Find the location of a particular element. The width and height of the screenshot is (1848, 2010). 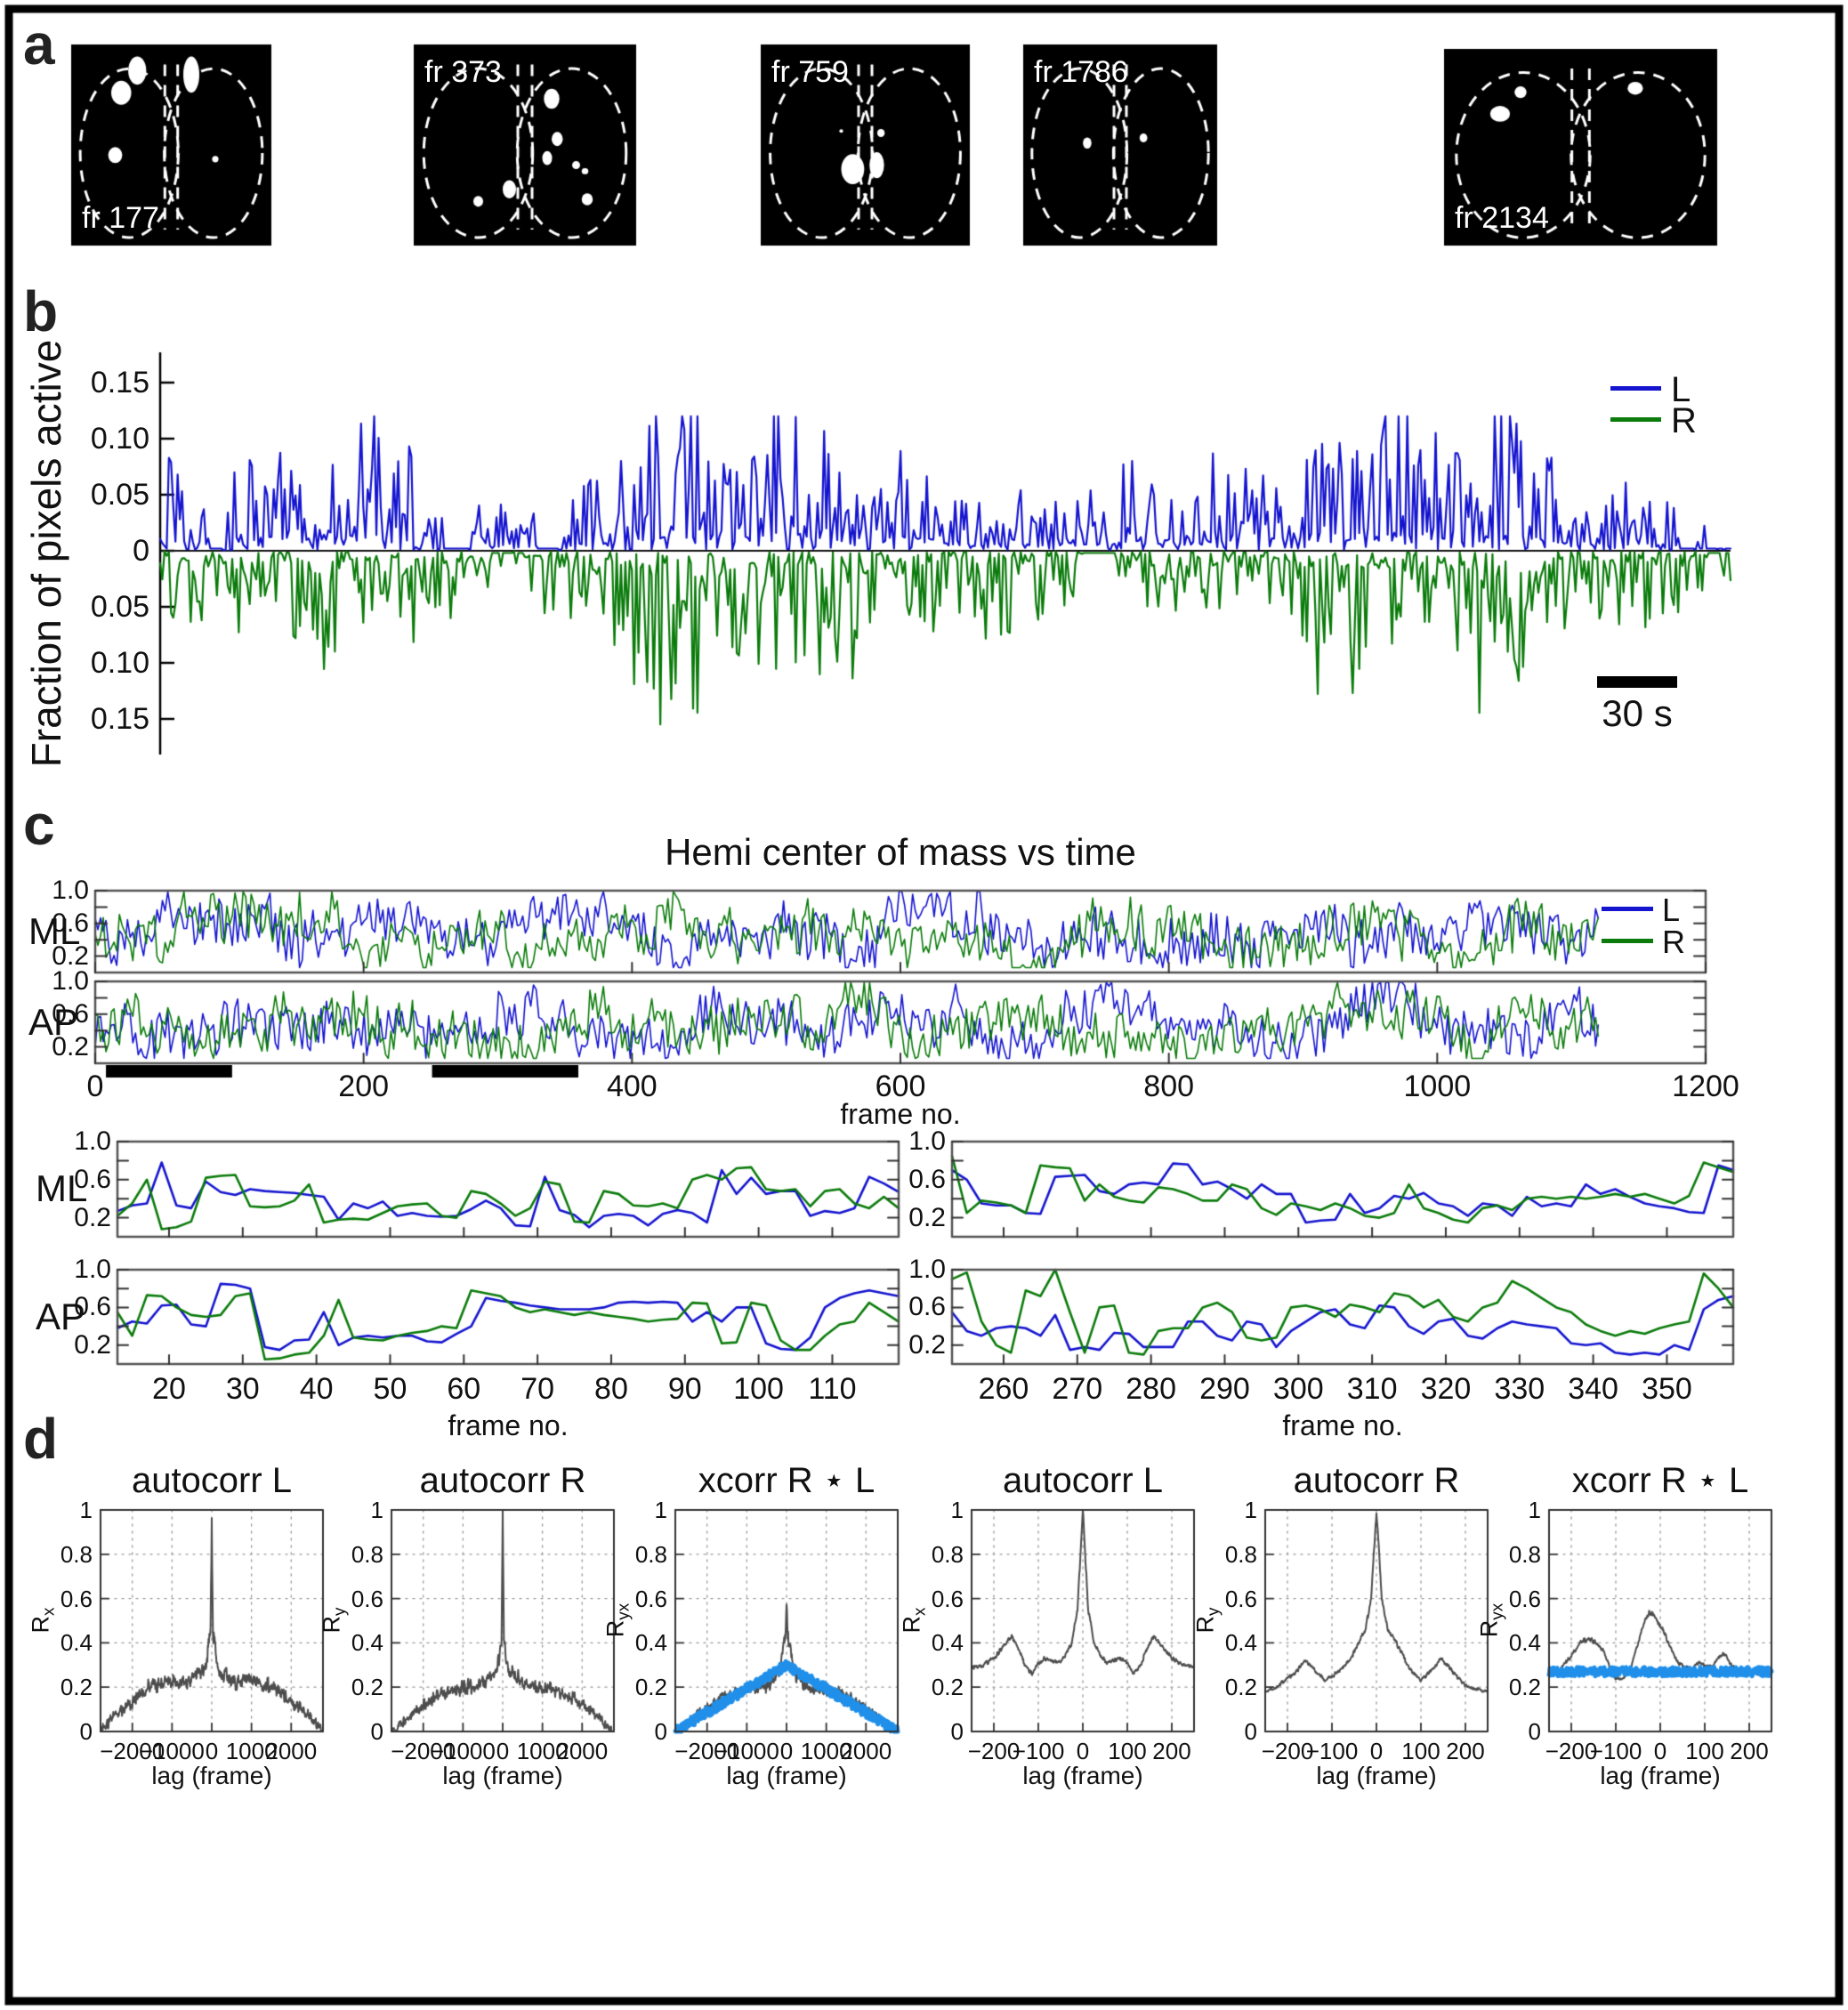

panel-letter-c: c is located at coordinates (39, 825).